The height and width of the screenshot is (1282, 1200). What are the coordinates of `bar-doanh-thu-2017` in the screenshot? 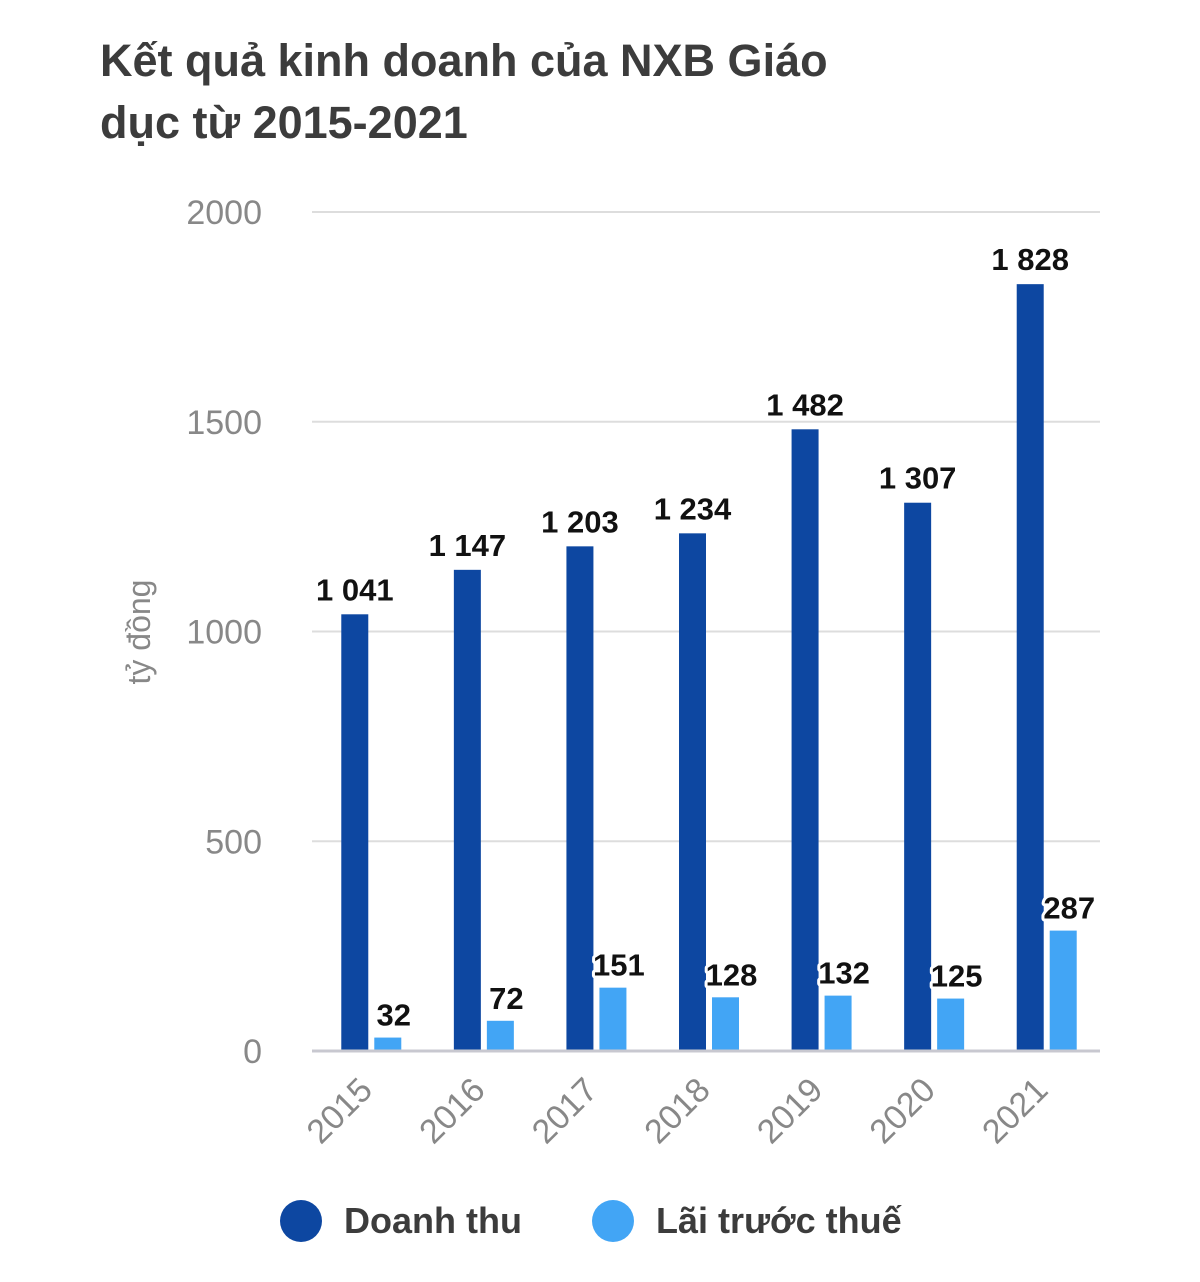 It's located at (580, 798).